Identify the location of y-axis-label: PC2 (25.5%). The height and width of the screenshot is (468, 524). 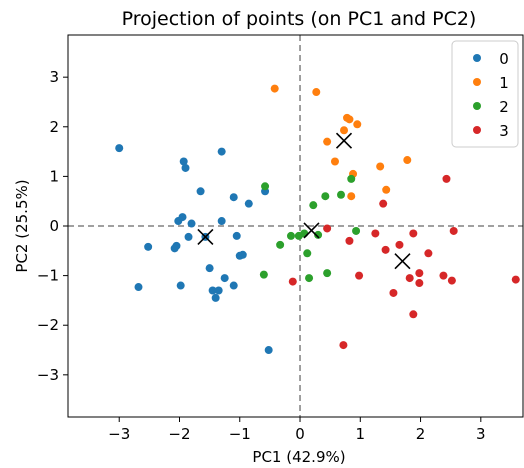
(22, 225).